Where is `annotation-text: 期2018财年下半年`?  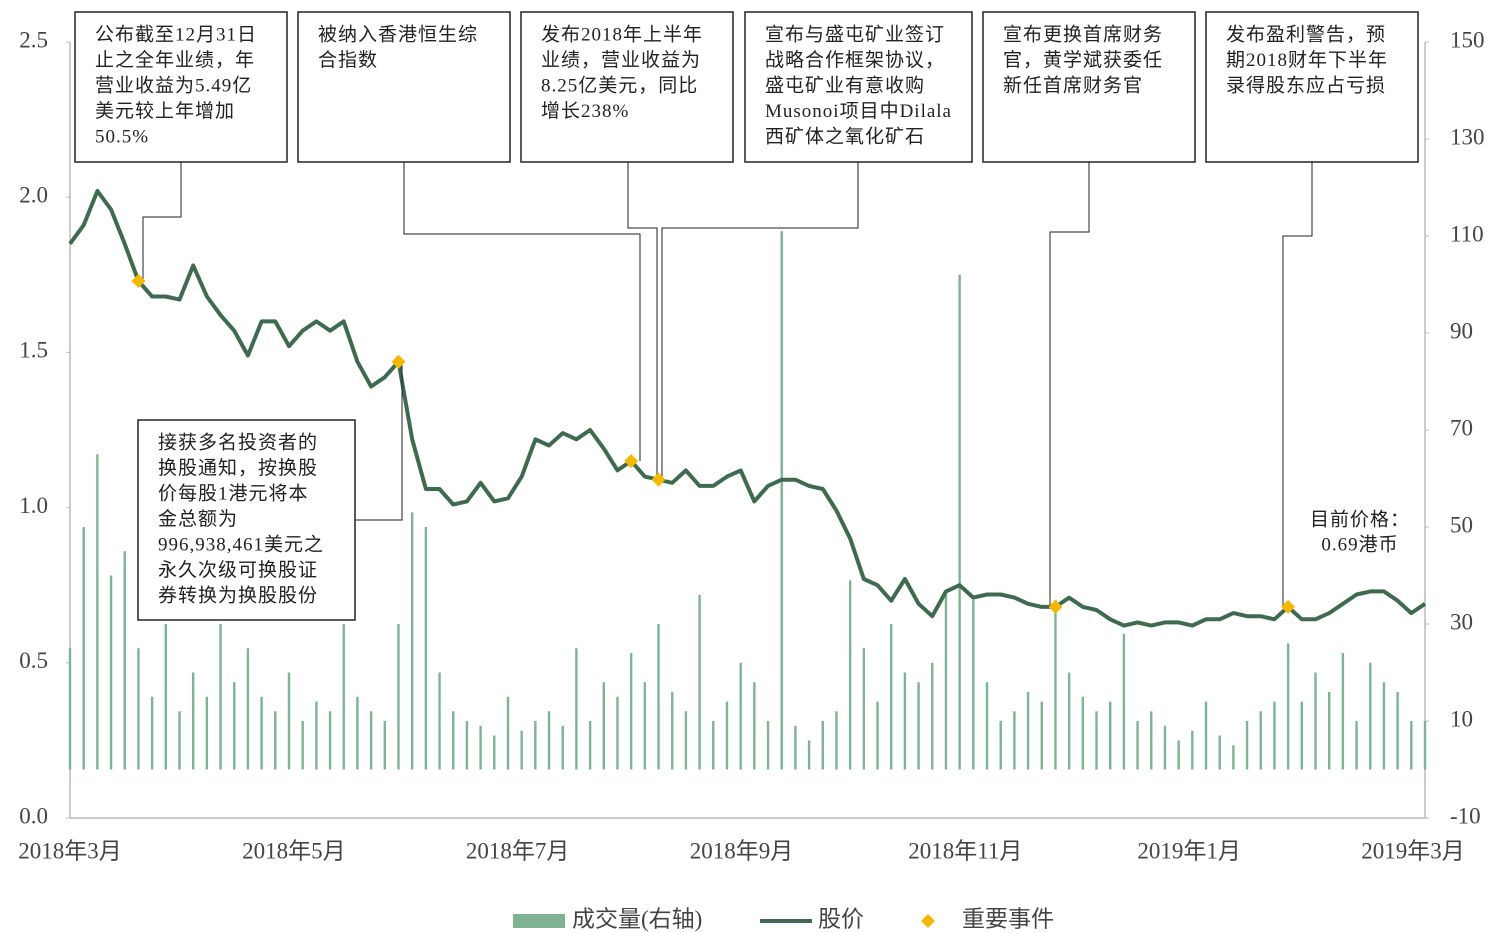 annotation-text: 期2018财年下半年 is located at coordinates (1307, 60).